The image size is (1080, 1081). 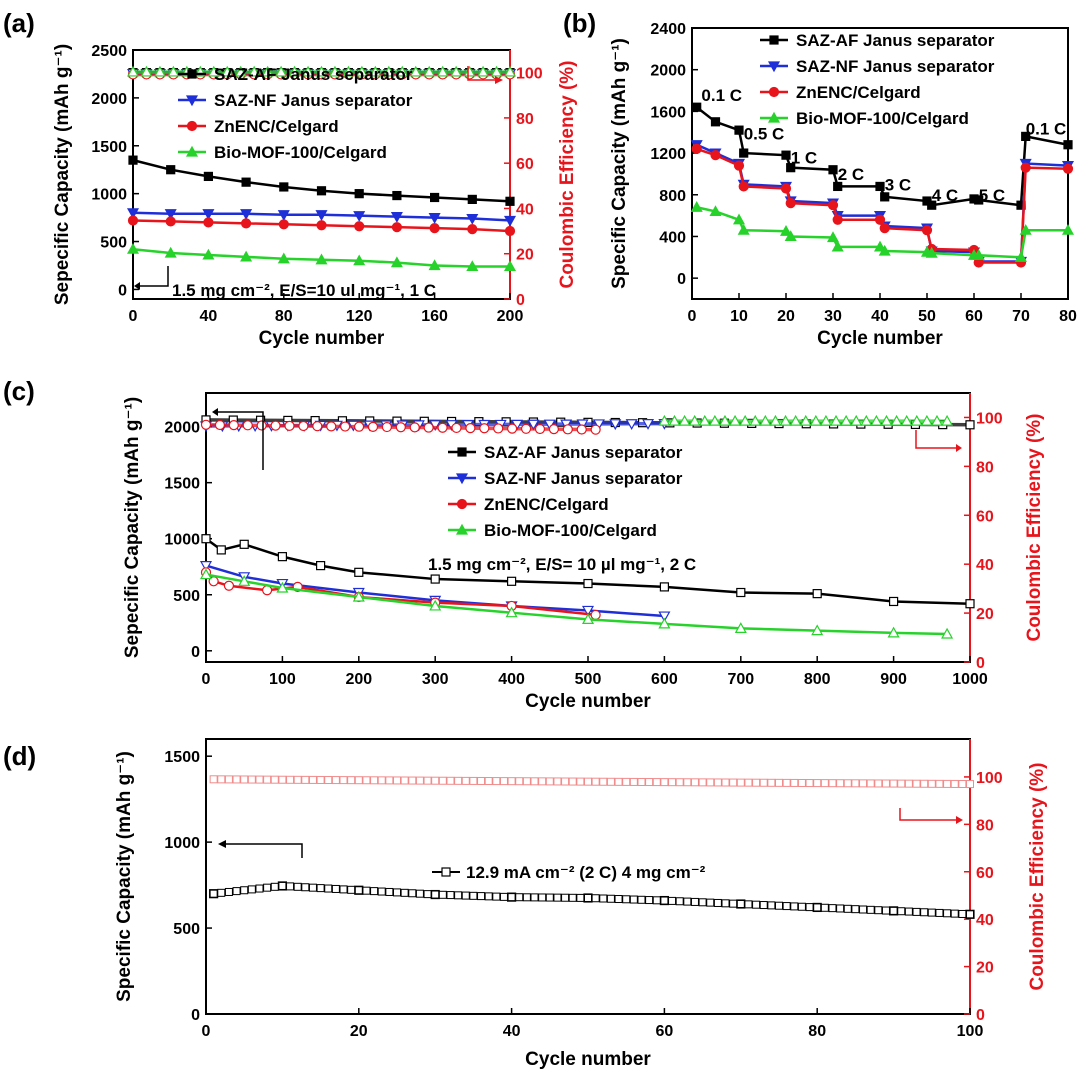 What do you see at coordinates (109, 195) in the screenshot?
I see `y-tick-label: 1000` at bounding box center [109, 195].